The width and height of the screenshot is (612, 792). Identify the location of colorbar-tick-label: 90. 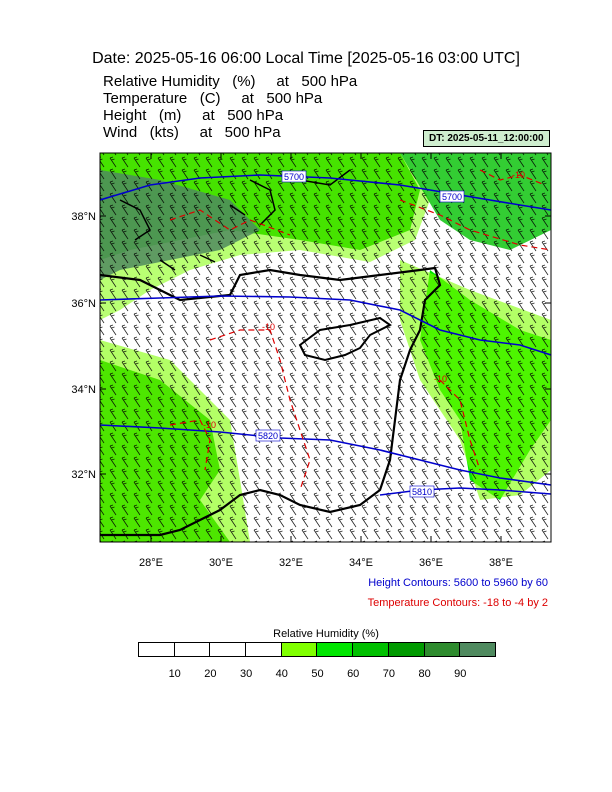
(460, 674).